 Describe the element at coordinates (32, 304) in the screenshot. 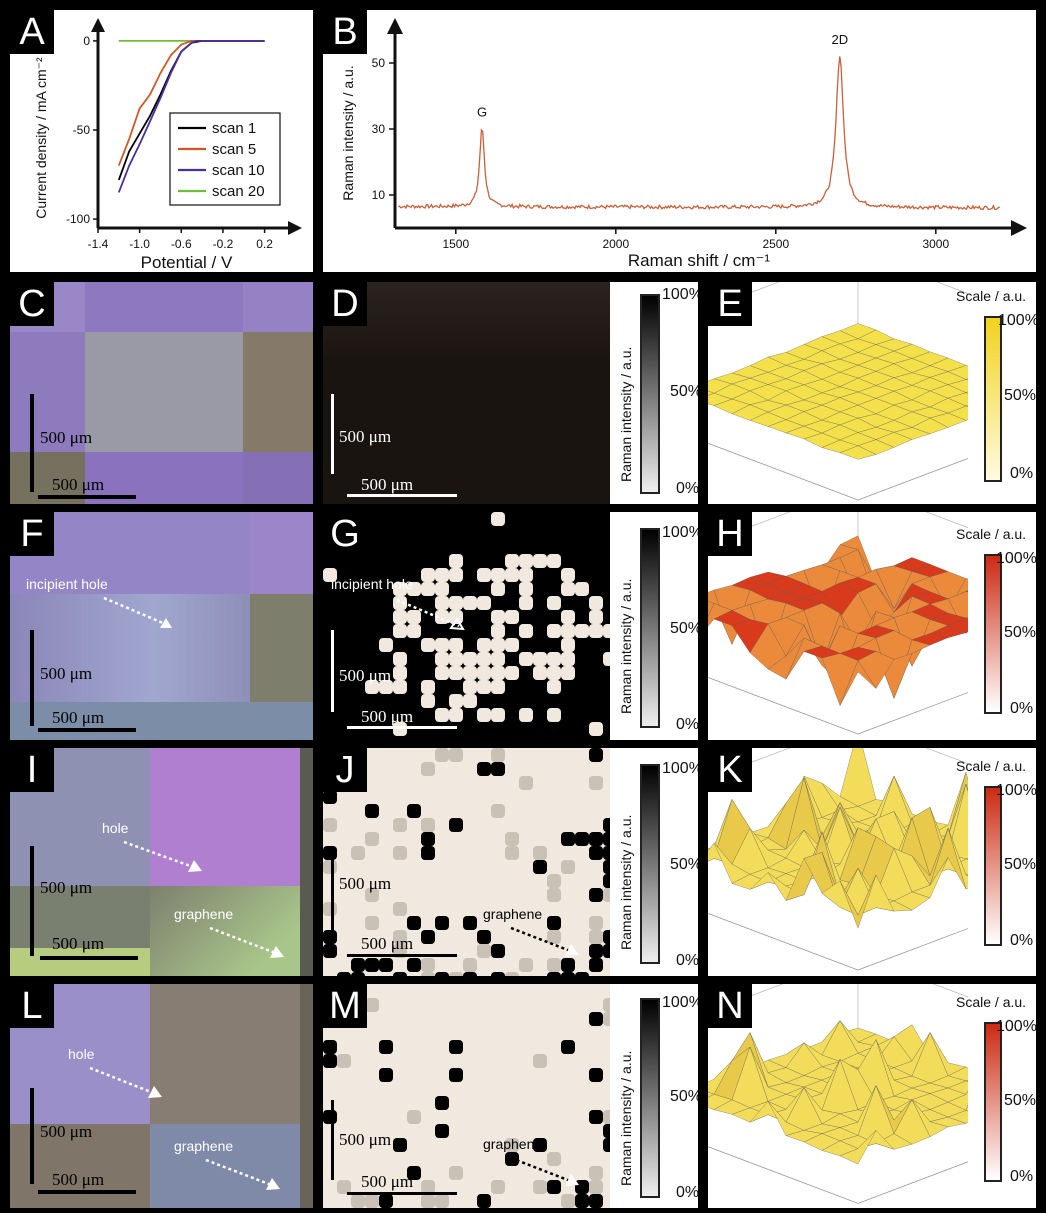

I see `panel-letter-c: C` at that location.